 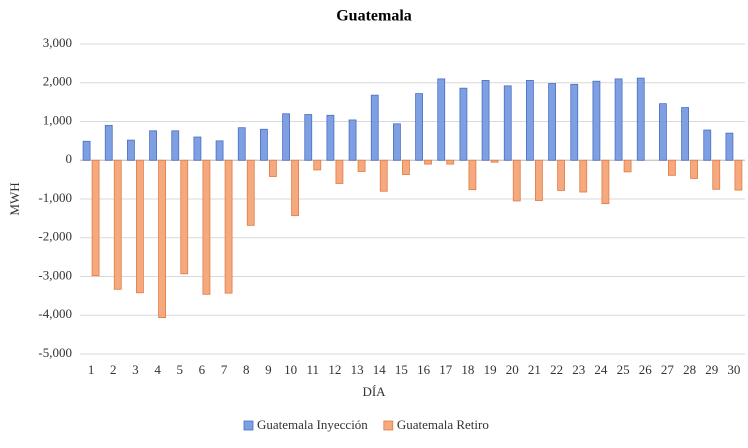 What do you see at coordinates (446, 369) in the screenshot?
I see `x-tick-label: 17` at bounding box center [446, 369].